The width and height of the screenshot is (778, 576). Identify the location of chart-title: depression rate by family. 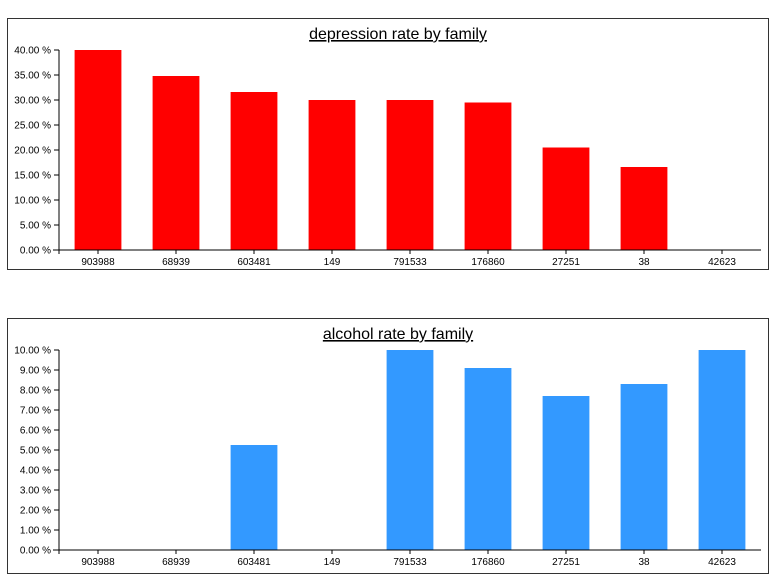
(398, 34).